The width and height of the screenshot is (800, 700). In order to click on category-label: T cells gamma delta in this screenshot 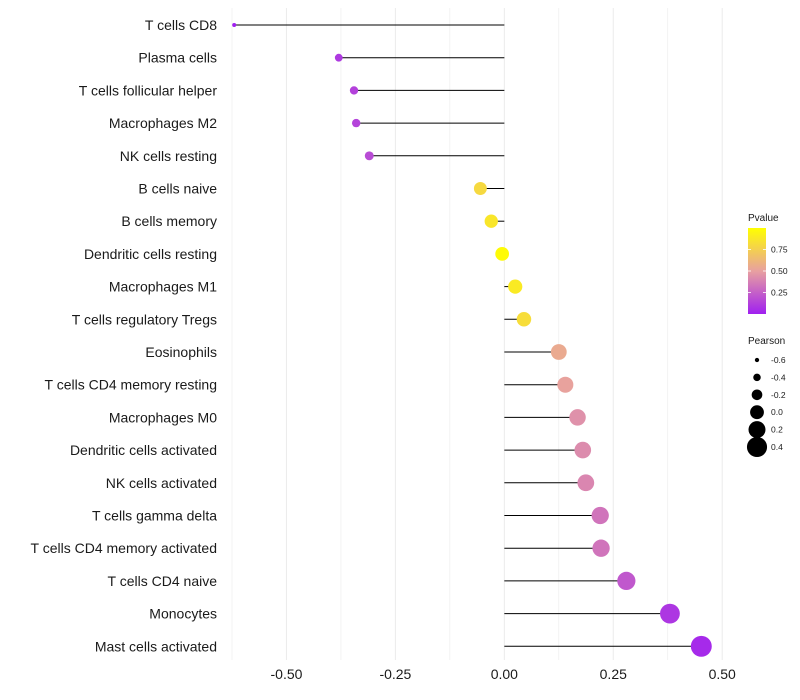, I will do `click(154, 516)`.